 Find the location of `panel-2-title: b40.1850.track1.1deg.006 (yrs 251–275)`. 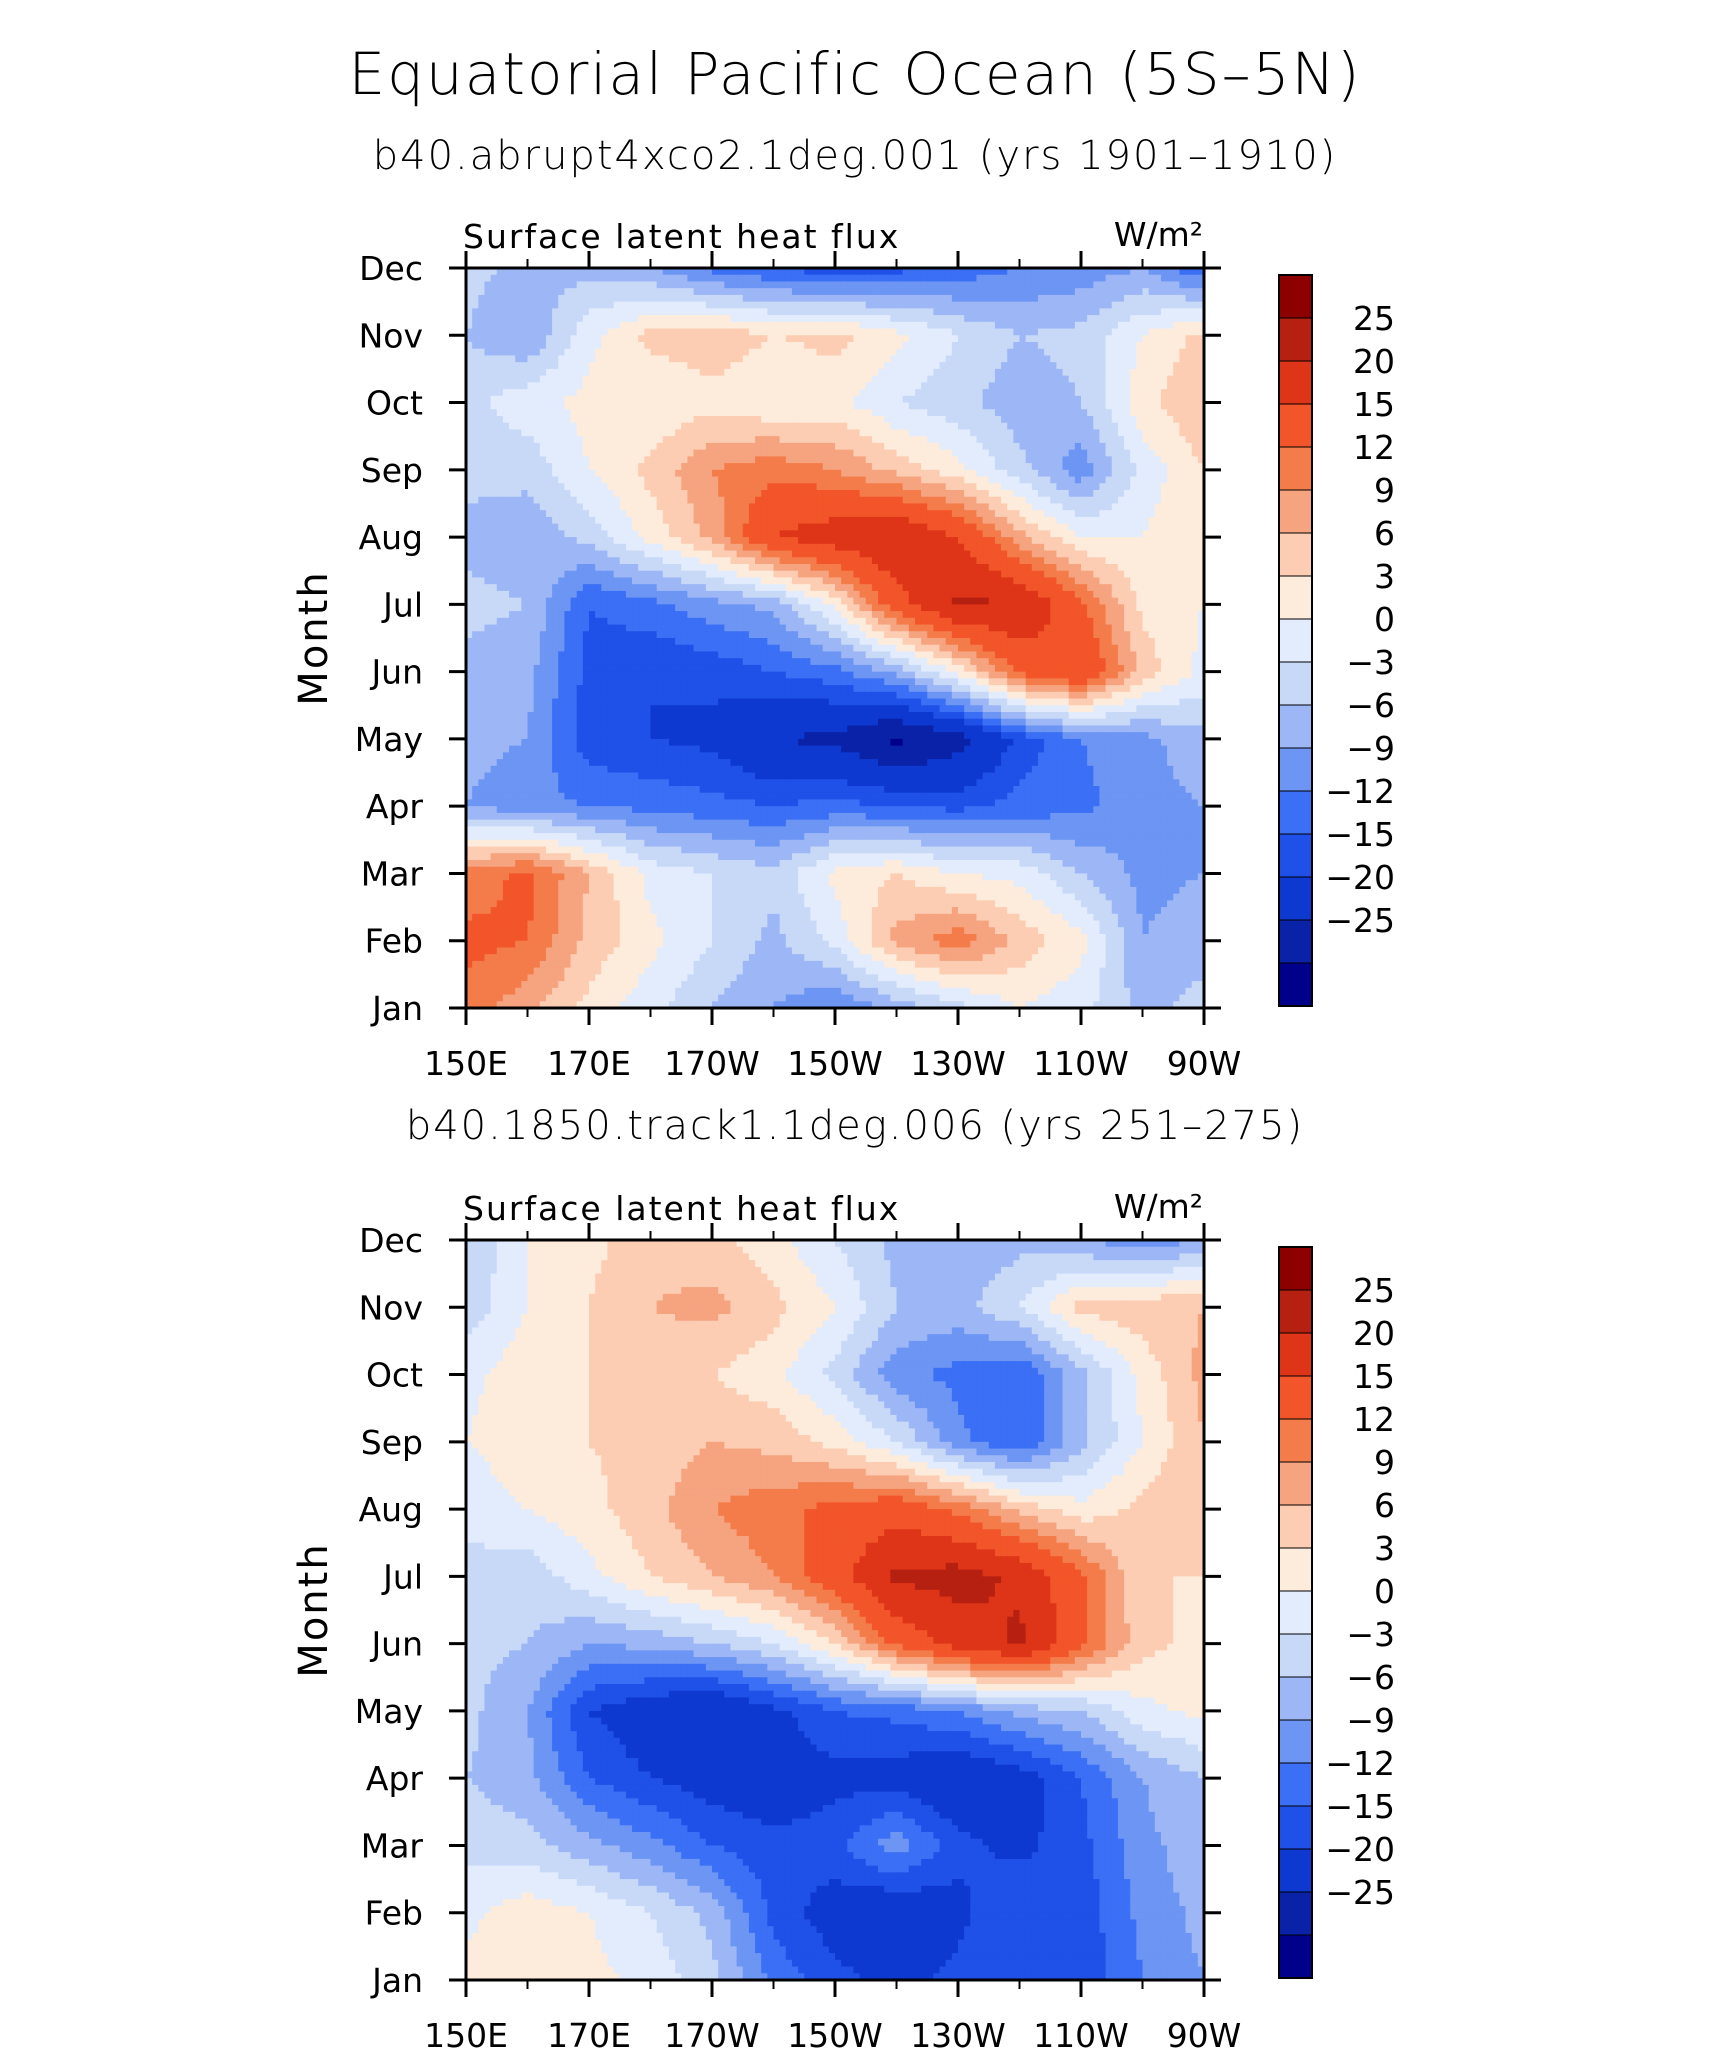

panel-2-title: b40.1850.track1.1deg.006 (yrs 251–275) is located at coordinates (855, 1126).